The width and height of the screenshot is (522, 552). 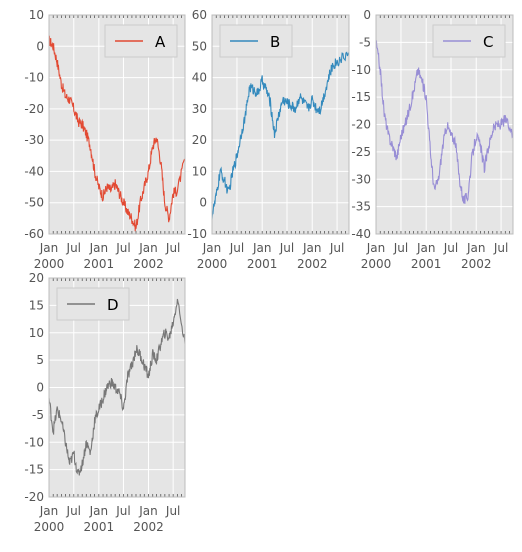 I want to click on x-year-label-b: 2000, so click(x=212, y=264).